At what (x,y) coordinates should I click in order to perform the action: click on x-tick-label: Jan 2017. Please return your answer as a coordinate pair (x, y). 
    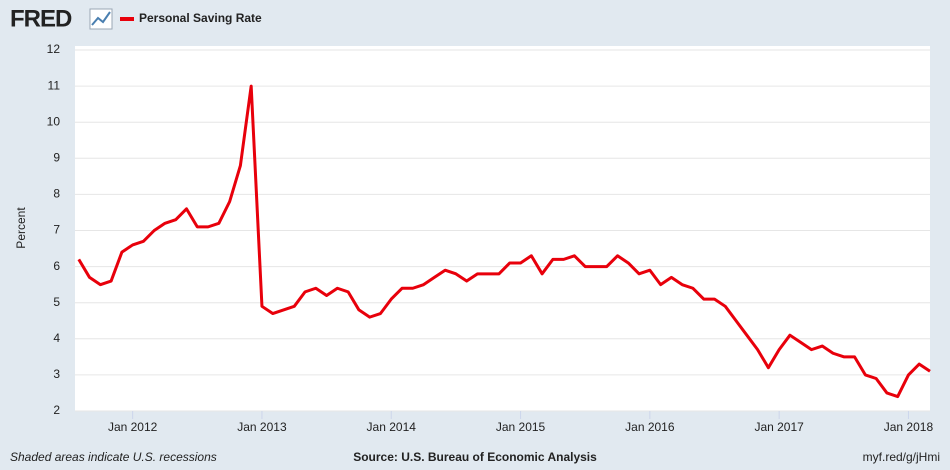
    Looking at the image, I should click on (779, 427).